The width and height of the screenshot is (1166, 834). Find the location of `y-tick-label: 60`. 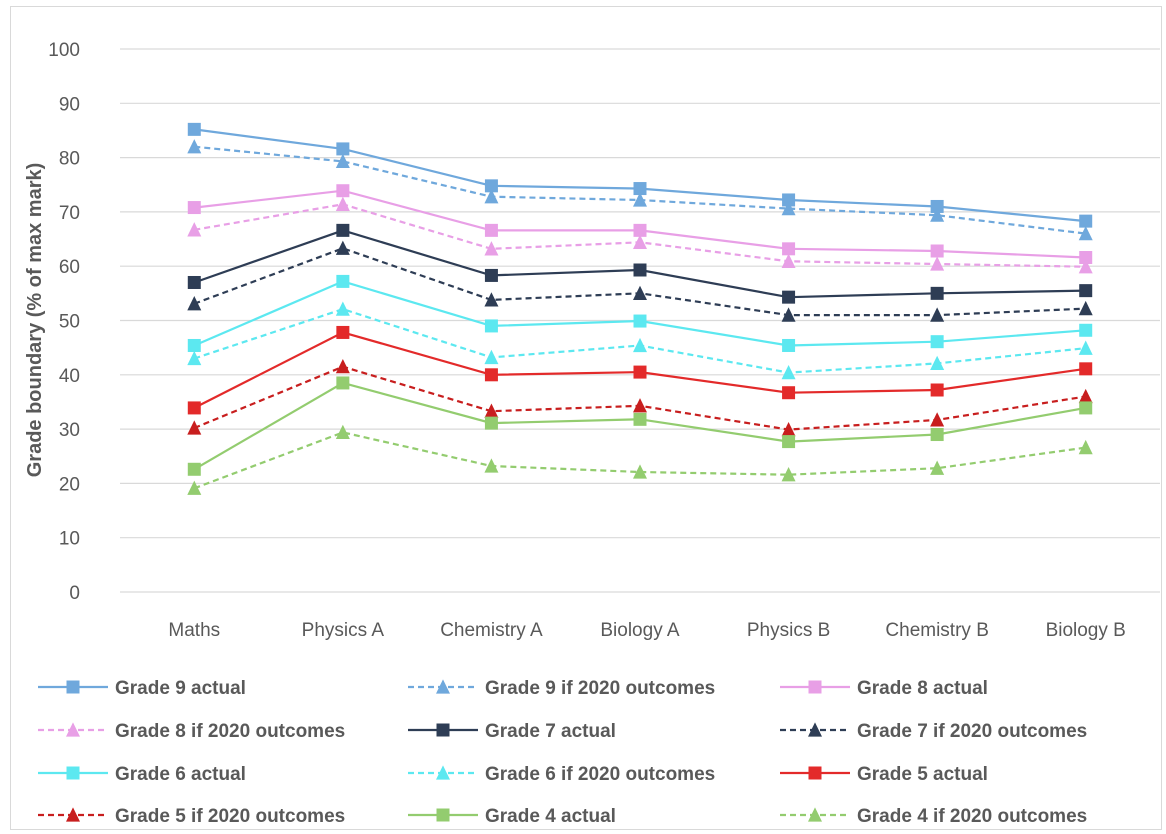

y-tick-label: 60 is located at coordinates (69, 267).